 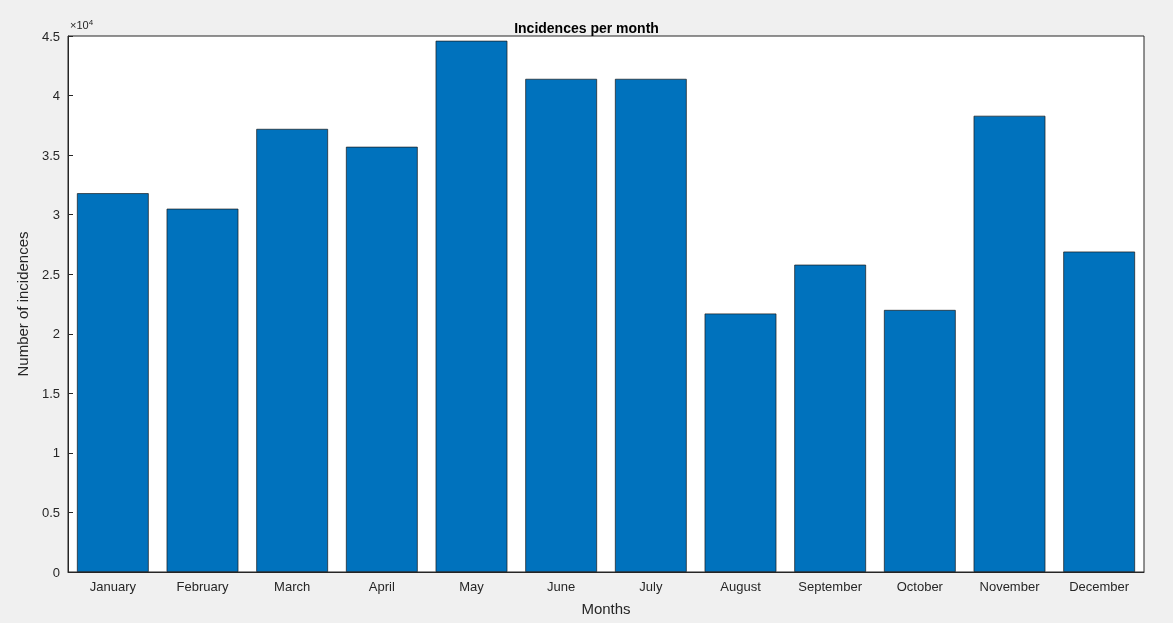 What do you see at coordinates (292, 586) in the screenshot?
I see `x-tick-label: March` at bounding box center [292, 586].